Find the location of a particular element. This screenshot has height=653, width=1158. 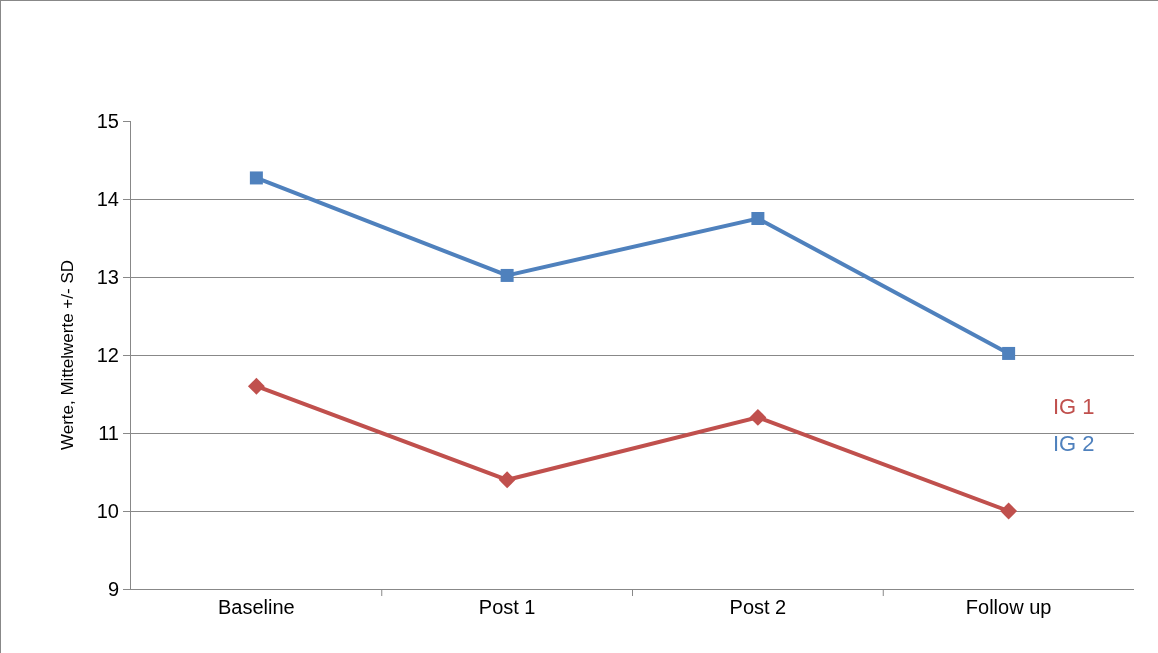

text: IG 1 is located at coordinates (1074, 406).